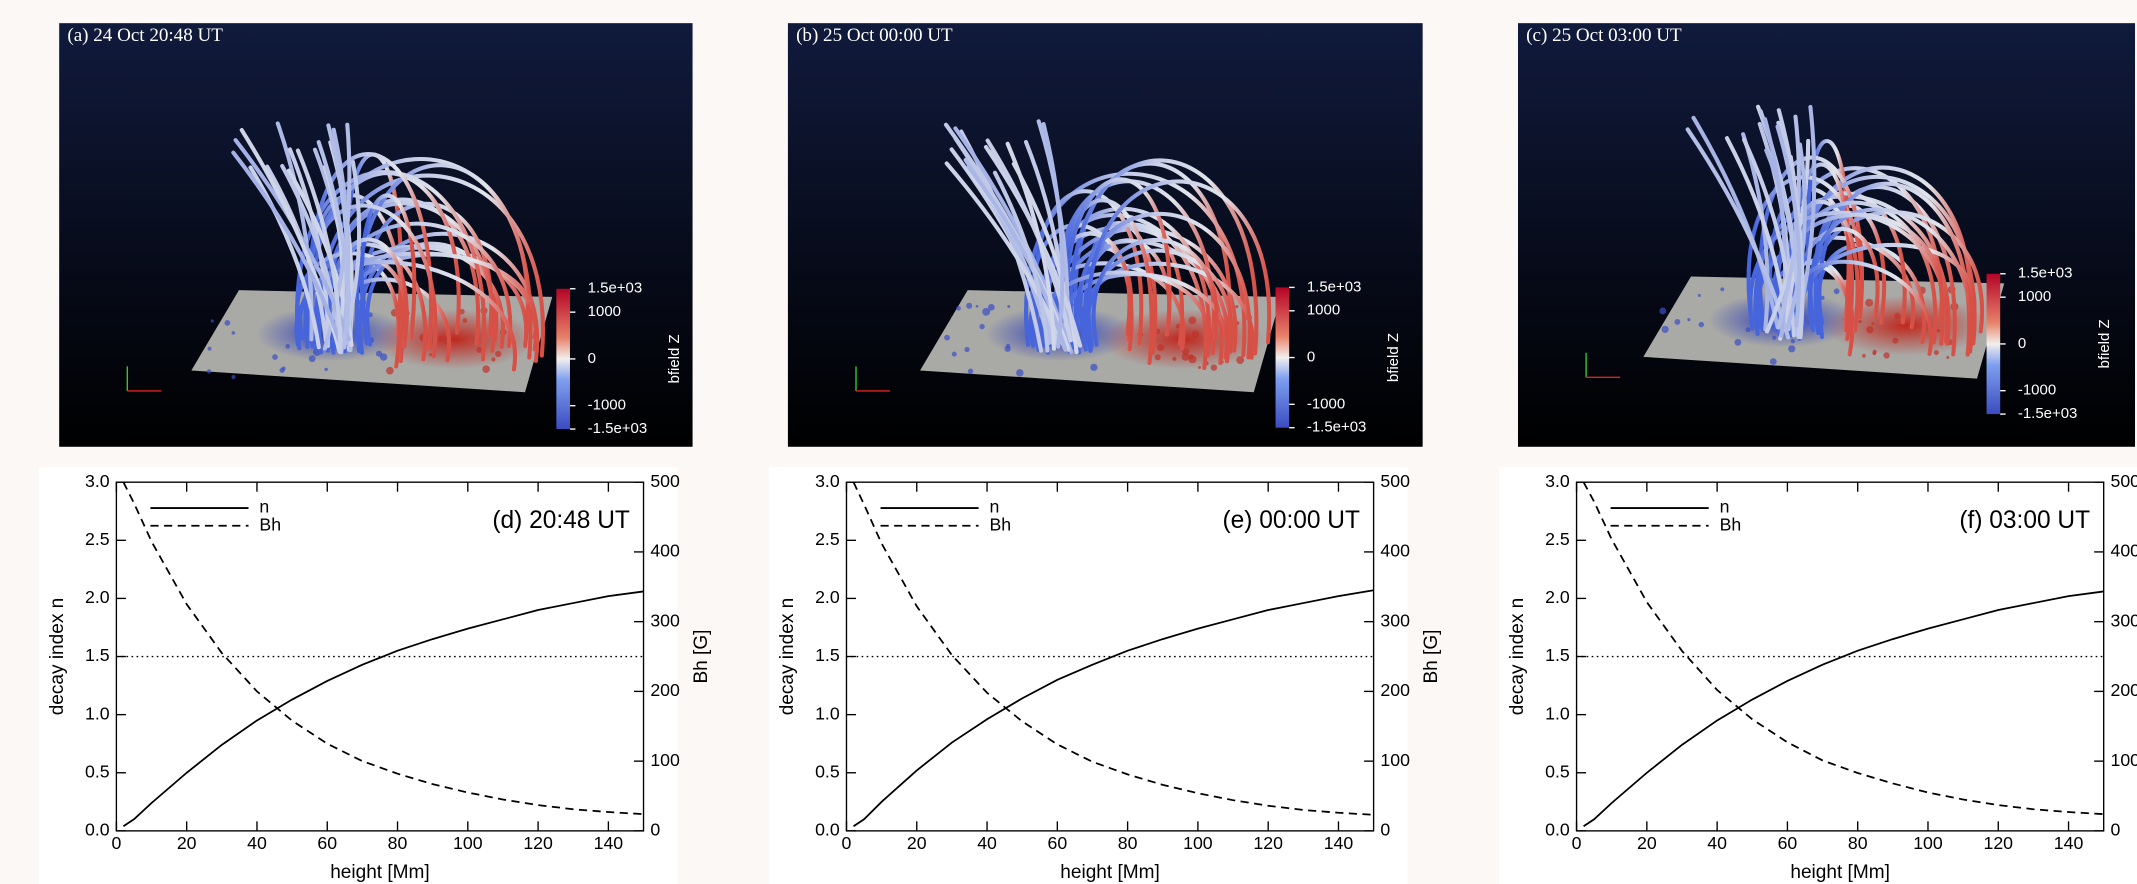 Image resolution: width=2137 pixels, height=884 pixels. Describe the element at coordinates (561, 520) in the screenshot. I see `annotation: (d) 20:48 UT` at that location.